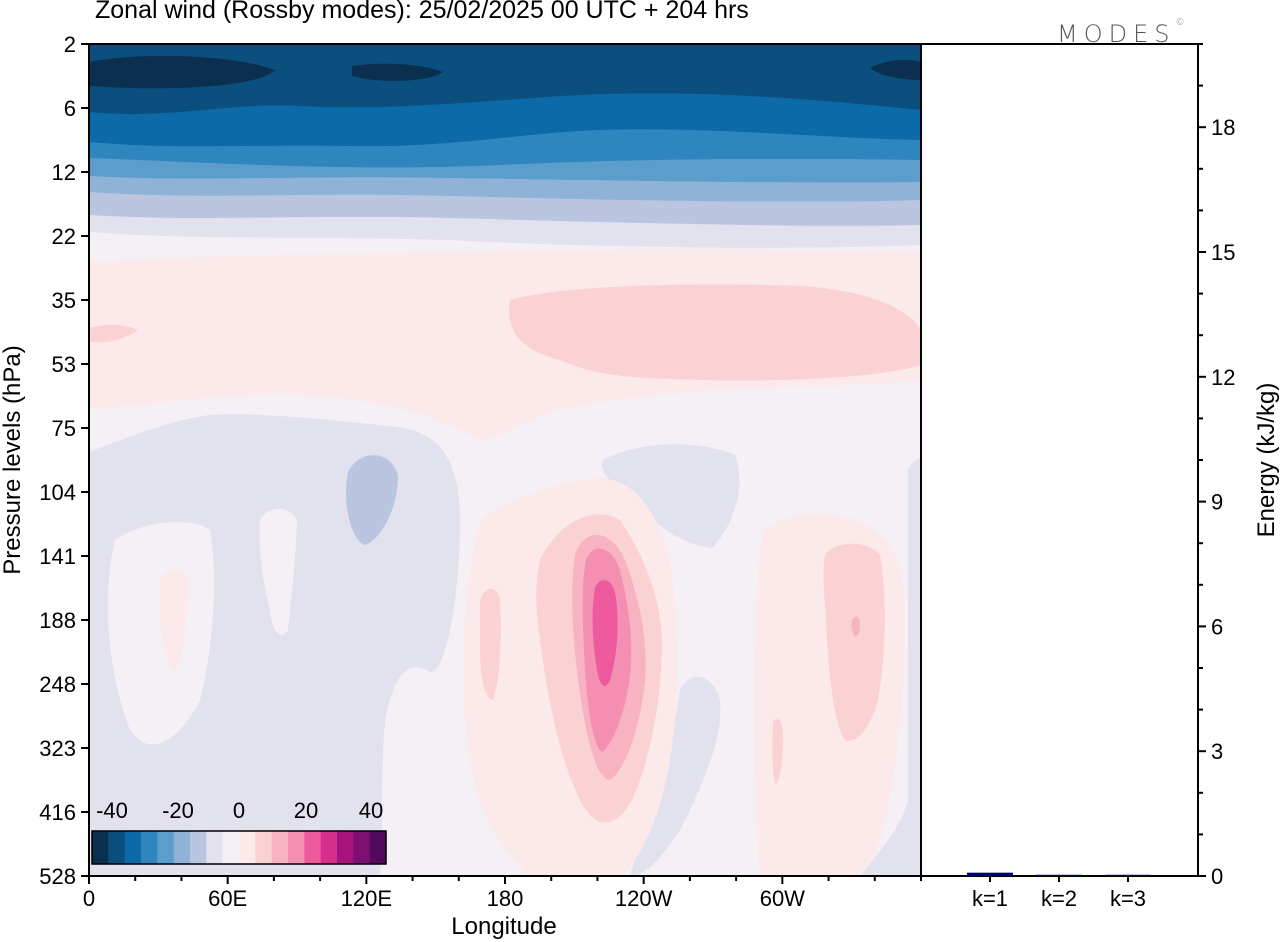 The image size is (1280, 942). What do you see at coordinates (675, 776) in the screenshot?
I see `trop-easterly-low` at bounding box center [675, 776].